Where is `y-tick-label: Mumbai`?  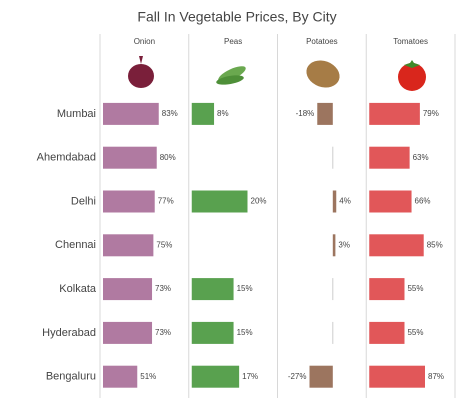 y-tick-label: Mumbai is located at coordinates (76, 114).